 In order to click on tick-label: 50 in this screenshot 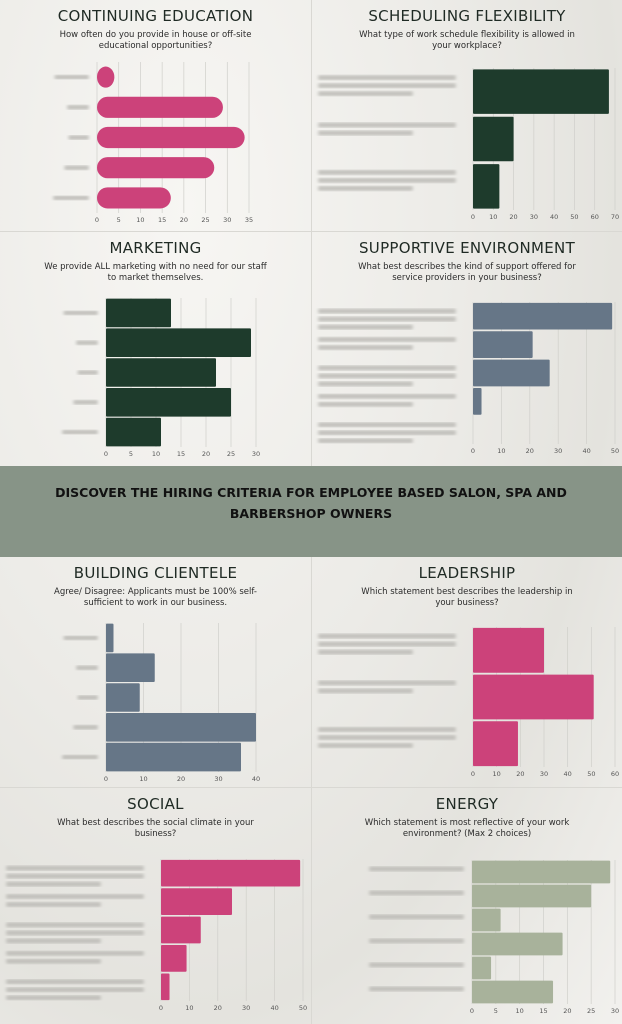, I will do `click(303, 1008)`.